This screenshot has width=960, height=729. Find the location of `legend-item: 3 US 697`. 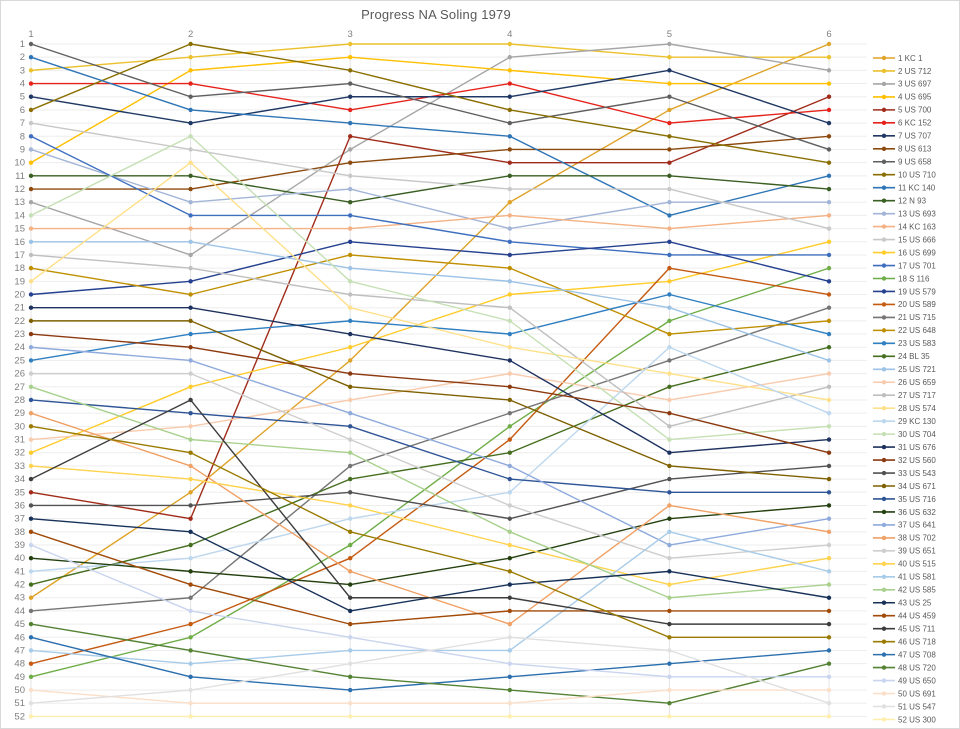

legend-item: 3 US 697 is located at coordinates (902, 84).